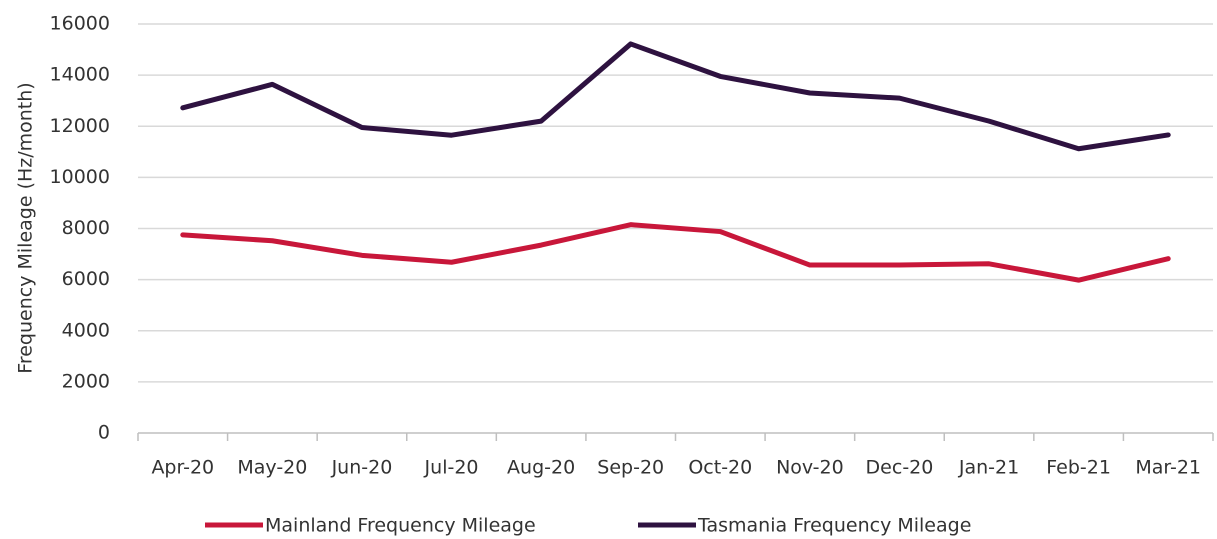 The image size is (1217, 539). I want to click on x-tick-label: Oct-20, so click(720, 468).